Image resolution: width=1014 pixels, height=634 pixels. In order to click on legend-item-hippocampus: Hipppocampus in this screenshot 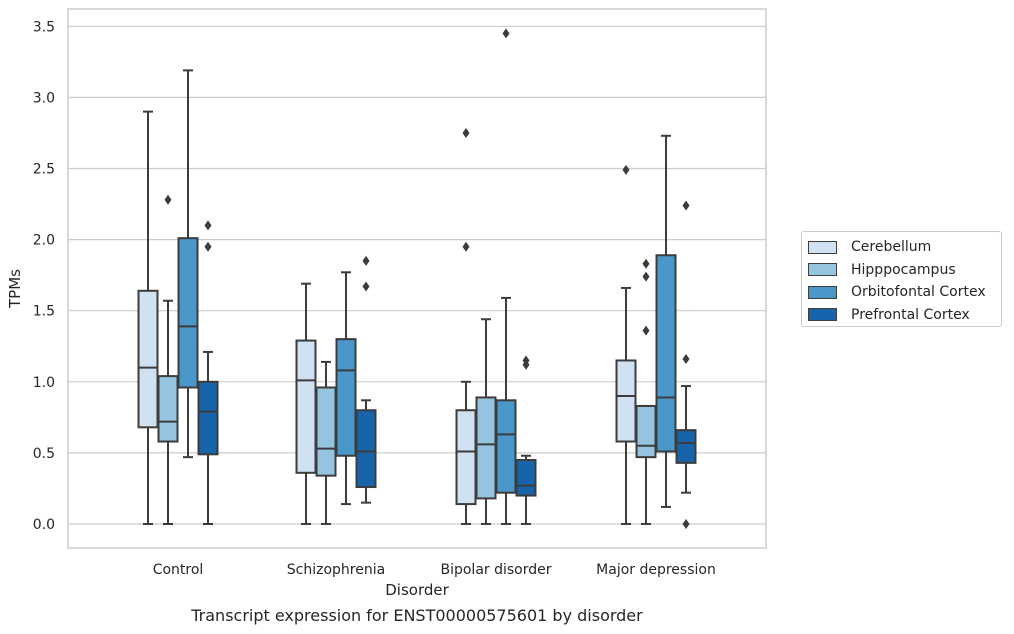, I will do `click(904, 270)`.